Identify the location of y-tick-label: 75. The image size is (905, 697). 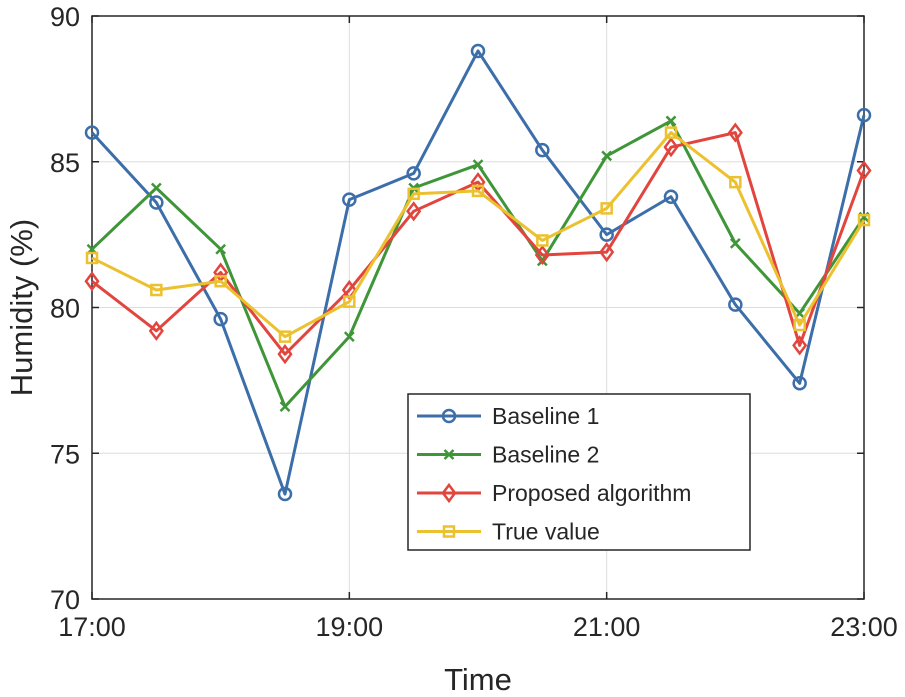
(65, 454).